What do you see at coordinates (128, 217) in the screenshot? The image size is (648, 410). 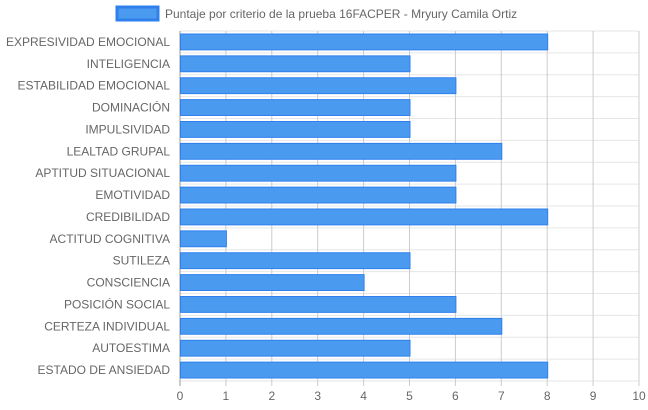 I see `y-tick-label: CREDIBILIDAD` at bounding box center [128, 217].